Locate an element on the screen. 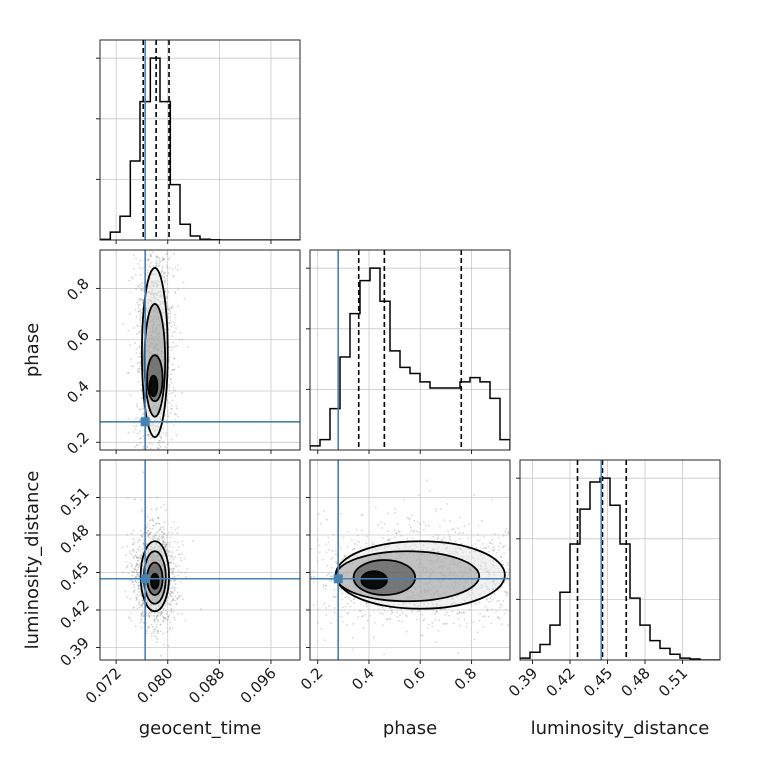 The width and height of the screenshot is (760, 760). x-tick-label: 0.51 is located at coordinates (673, 682).